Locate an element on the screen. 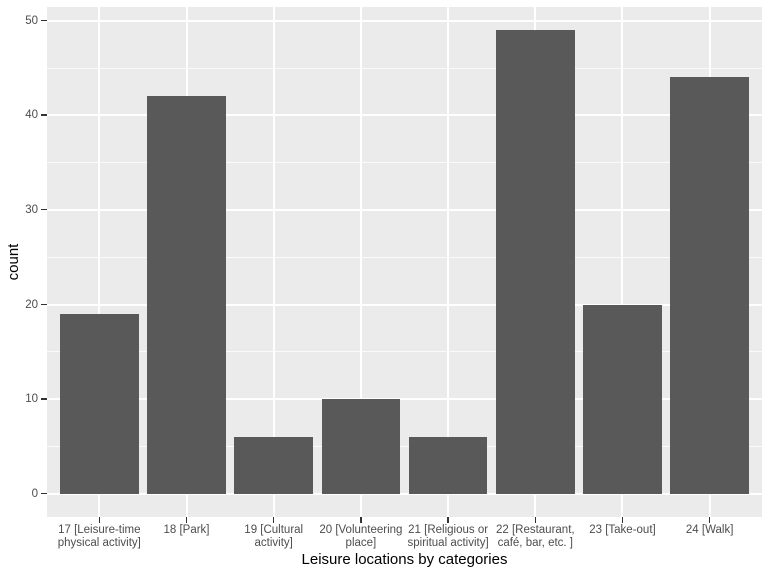 The width and height of the screenshot is (768, 576). x-tick-label: 24 [Walk] is located at coordinates (709, 530).